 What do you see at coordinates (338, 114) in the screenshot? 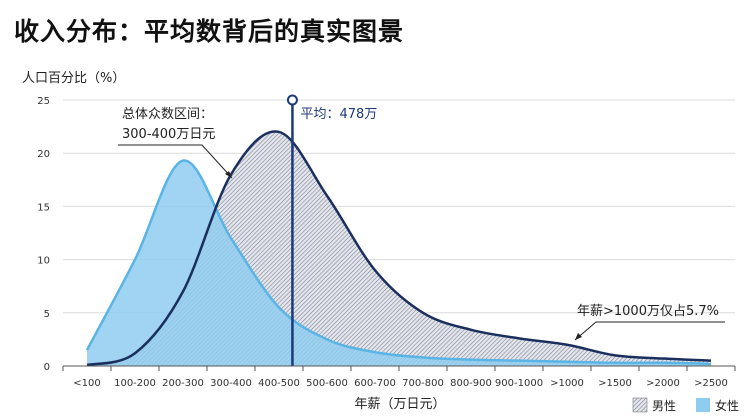
I see `mean-label: 平均：478万` at bounding box center [338, 114].